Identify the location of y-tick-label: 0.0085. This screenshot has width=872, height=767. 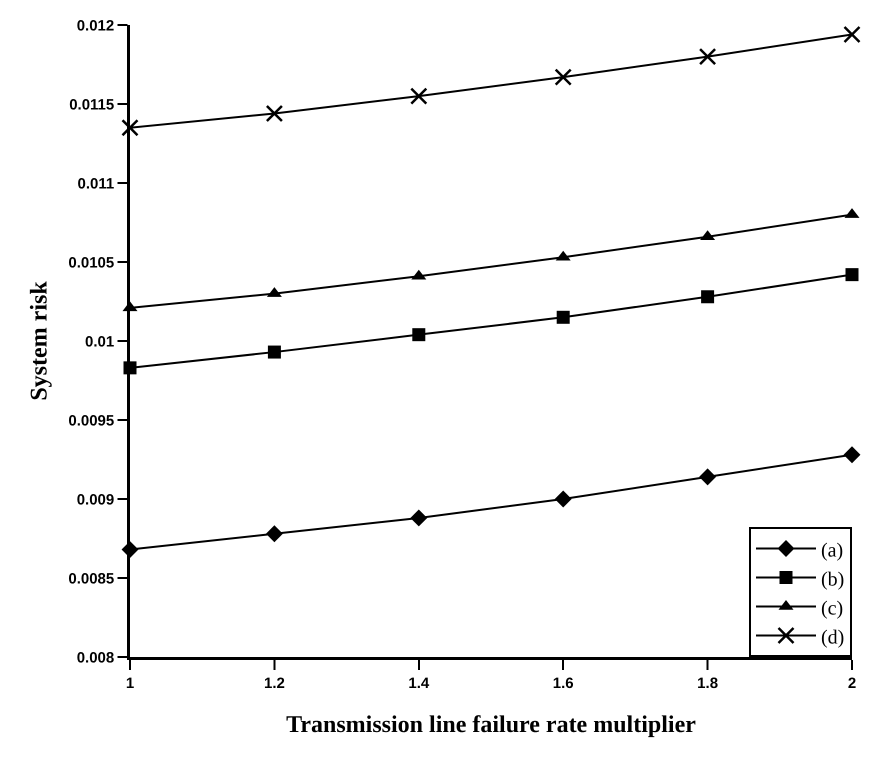
(91, 579).